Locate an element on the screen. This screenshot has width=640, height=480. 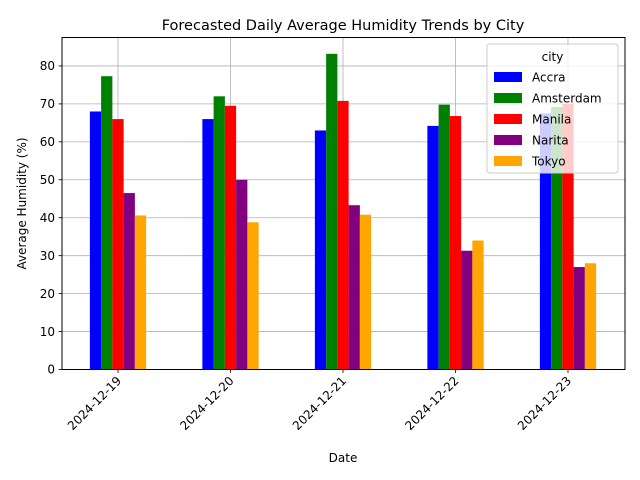
legend-swatch-tokyo is located at coordinates (508, 161).